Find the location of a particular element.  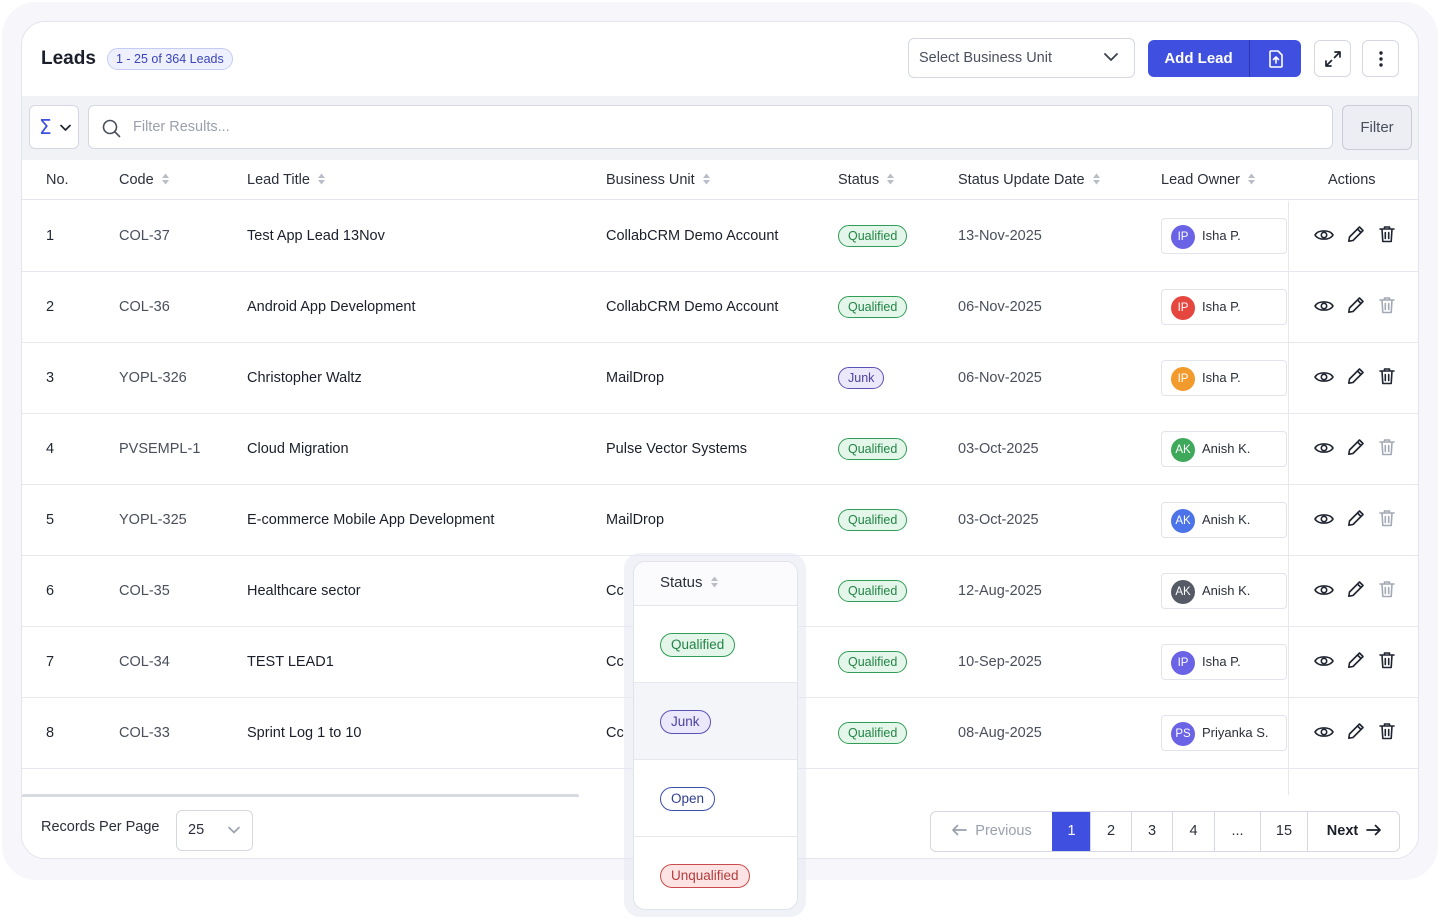

avatar: IP is located at coordinates (1183, 379).